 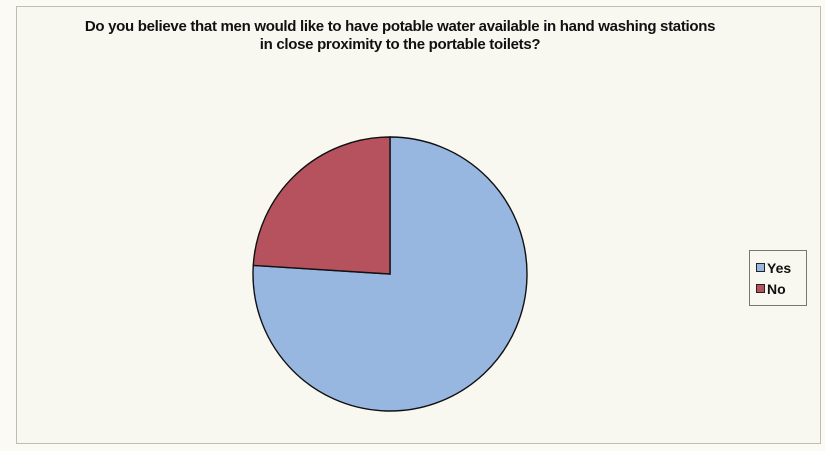 What do you see at coordinates (776, 288) in the screenshot?
I see `legend-label-no: No` at bounding box center [776, 288].